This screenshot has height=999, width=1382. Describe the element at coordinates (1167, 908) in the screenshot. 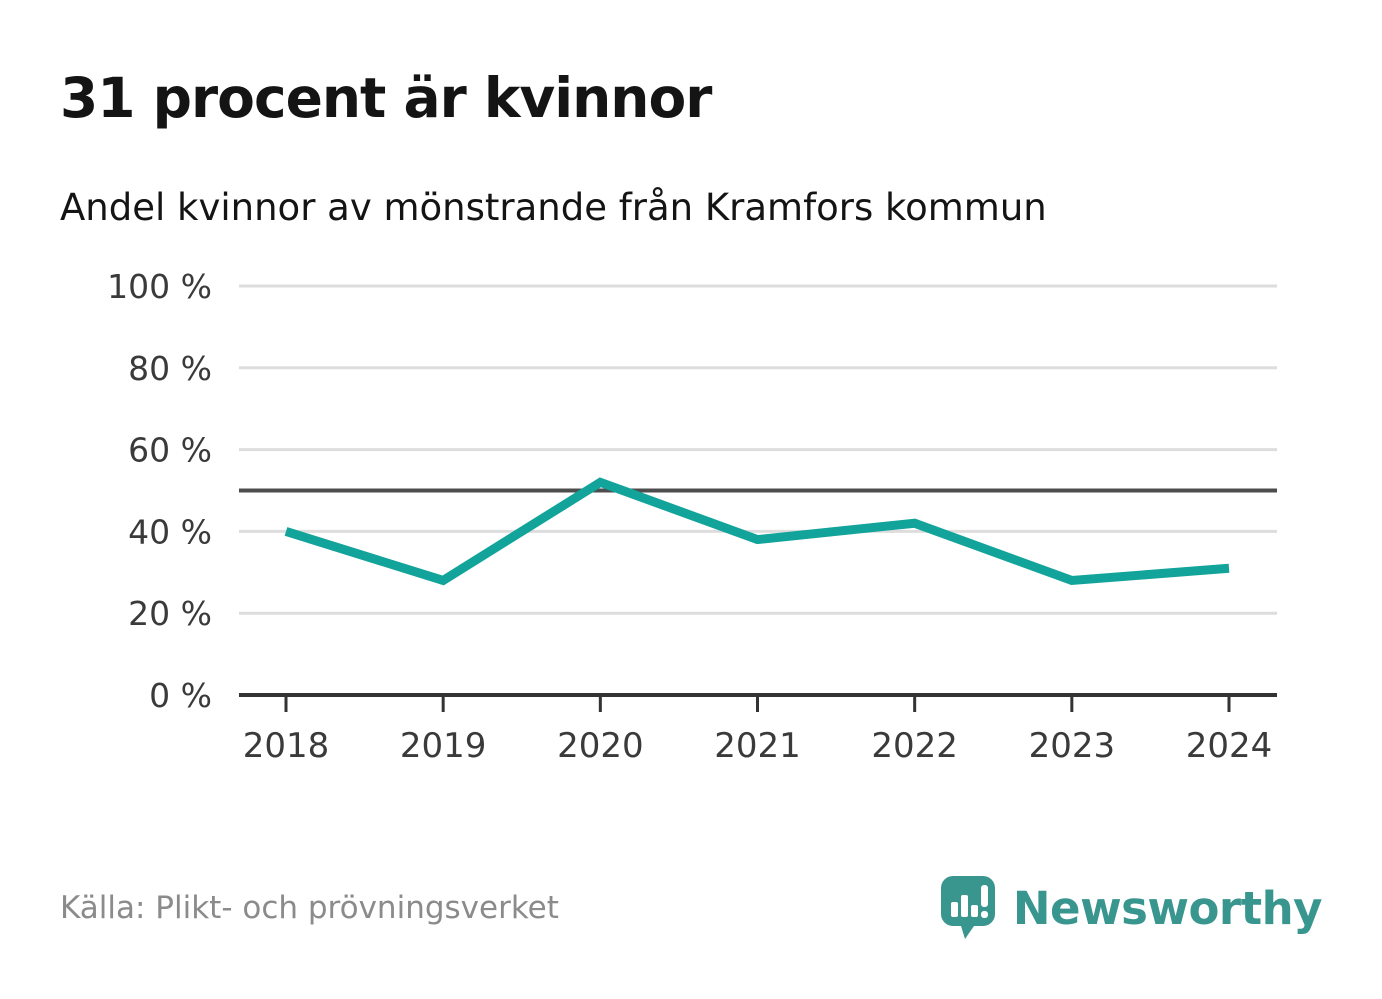

I see `brand-name: Newsworthy` at that location.